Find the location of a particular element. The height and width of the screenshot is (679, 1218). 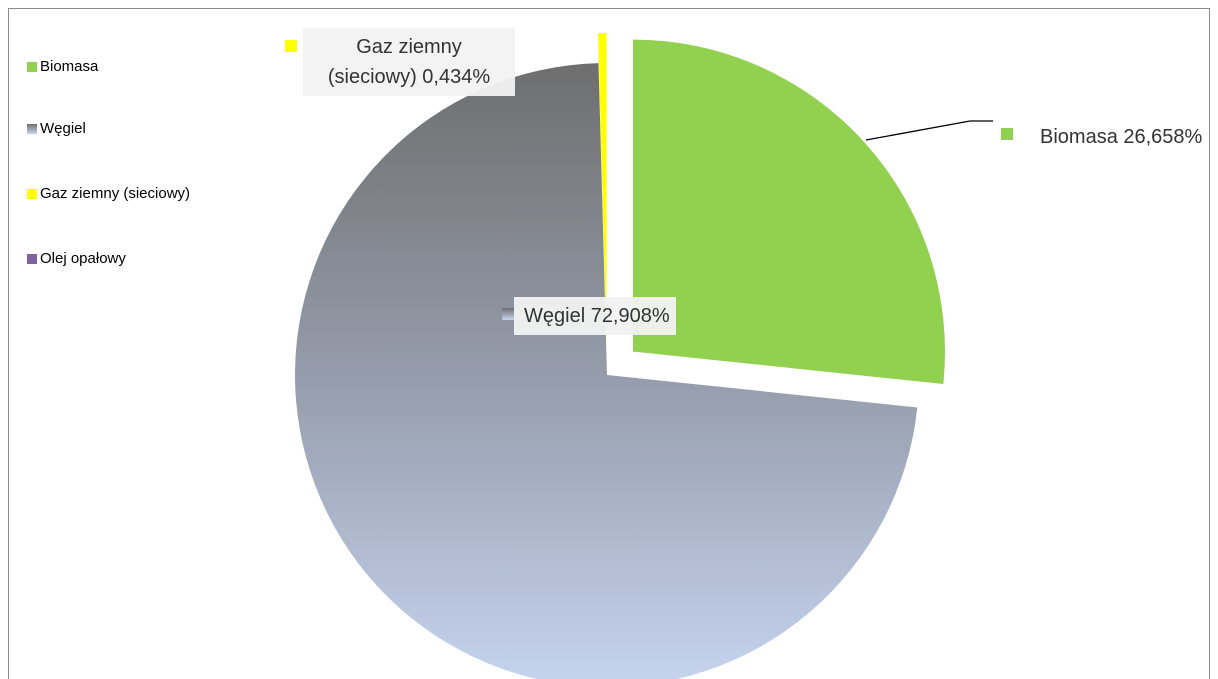

data-label: Węgiel 72,908% is located at coordinates (595, 316).